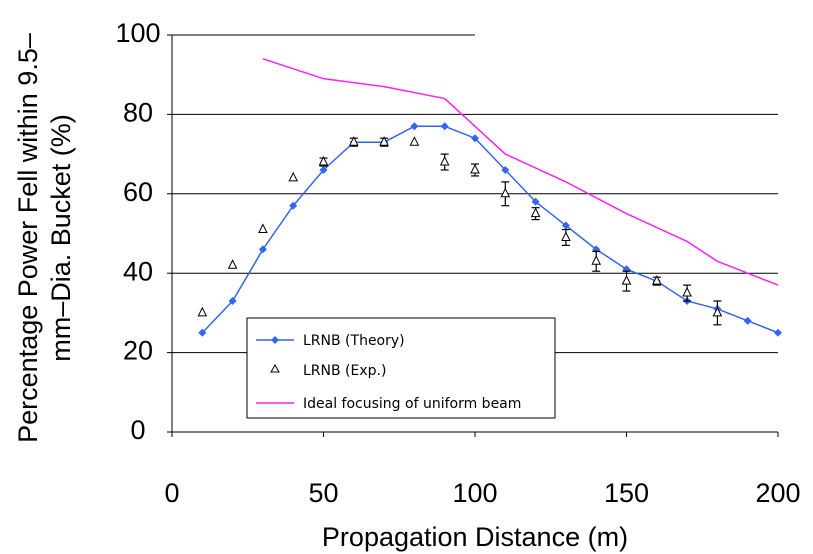  I want to click on x-tick-labels: 0 50 100 150 200, so click(482, 493).